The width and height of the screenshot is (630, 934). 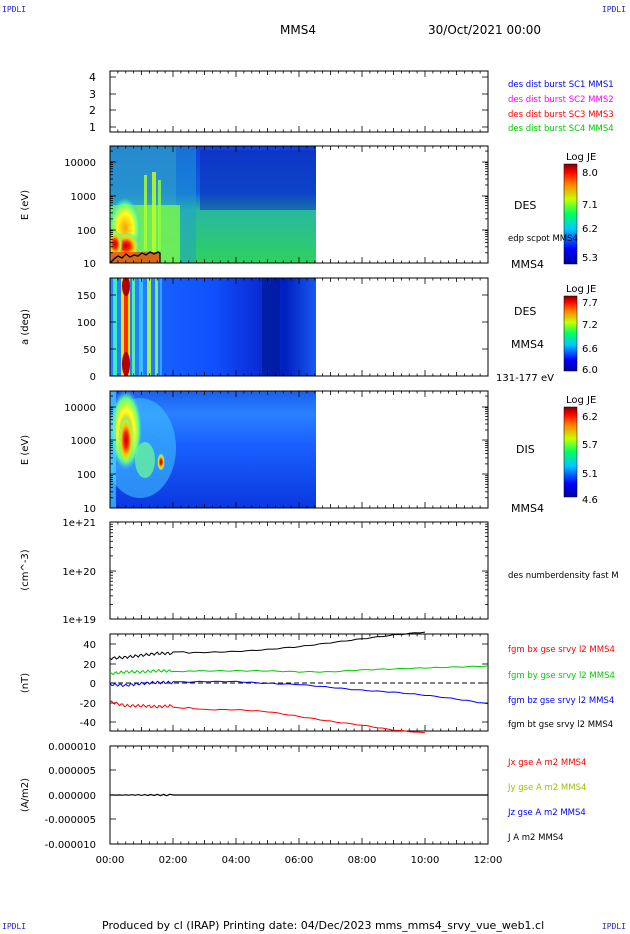 What do you see at coordinates (72, 771) in the screenshot?
I see `p7-ytick-2: 0.000005` at bounding box center [72, 771].